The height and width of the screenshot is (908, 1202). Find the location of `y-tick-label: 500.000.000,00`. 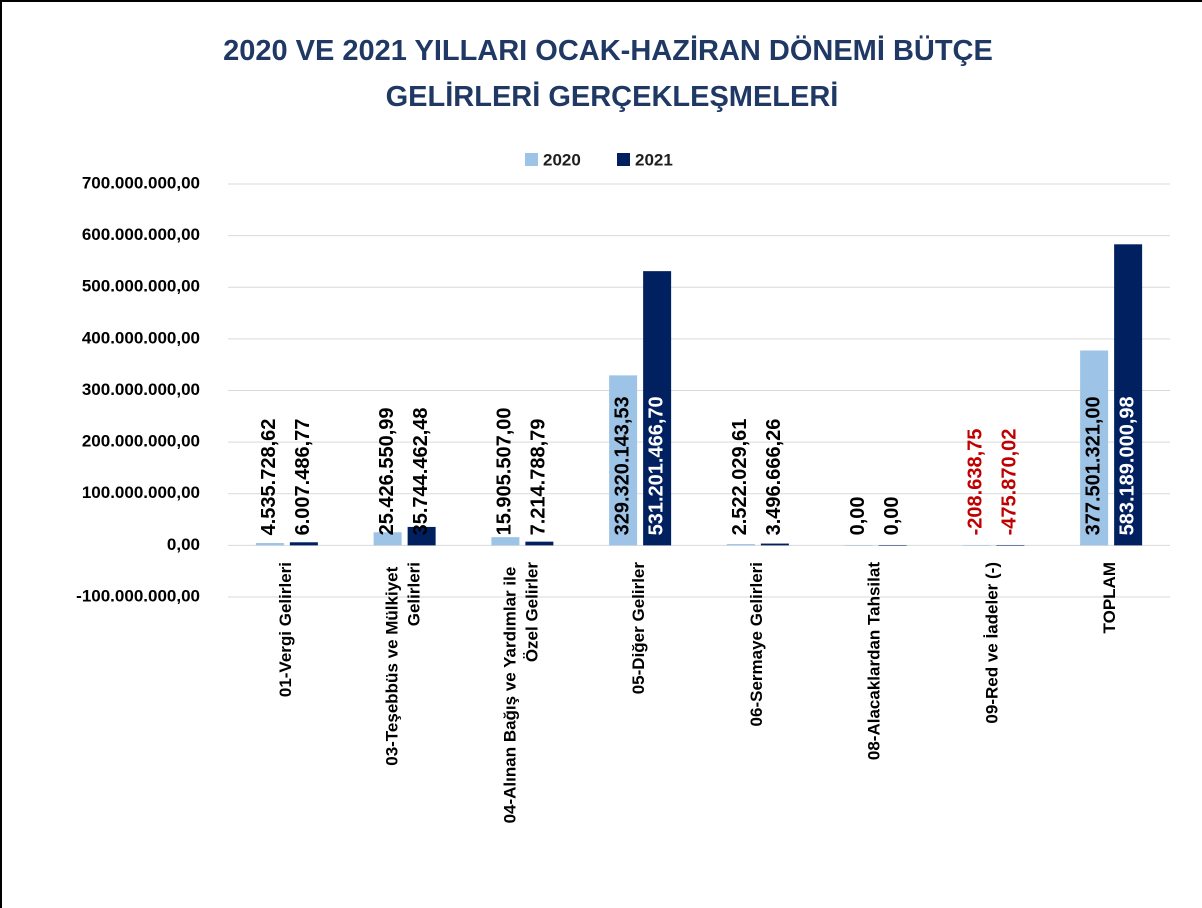

y-tick-label: 500.000.000,00 is located at coordinates (141, 286).